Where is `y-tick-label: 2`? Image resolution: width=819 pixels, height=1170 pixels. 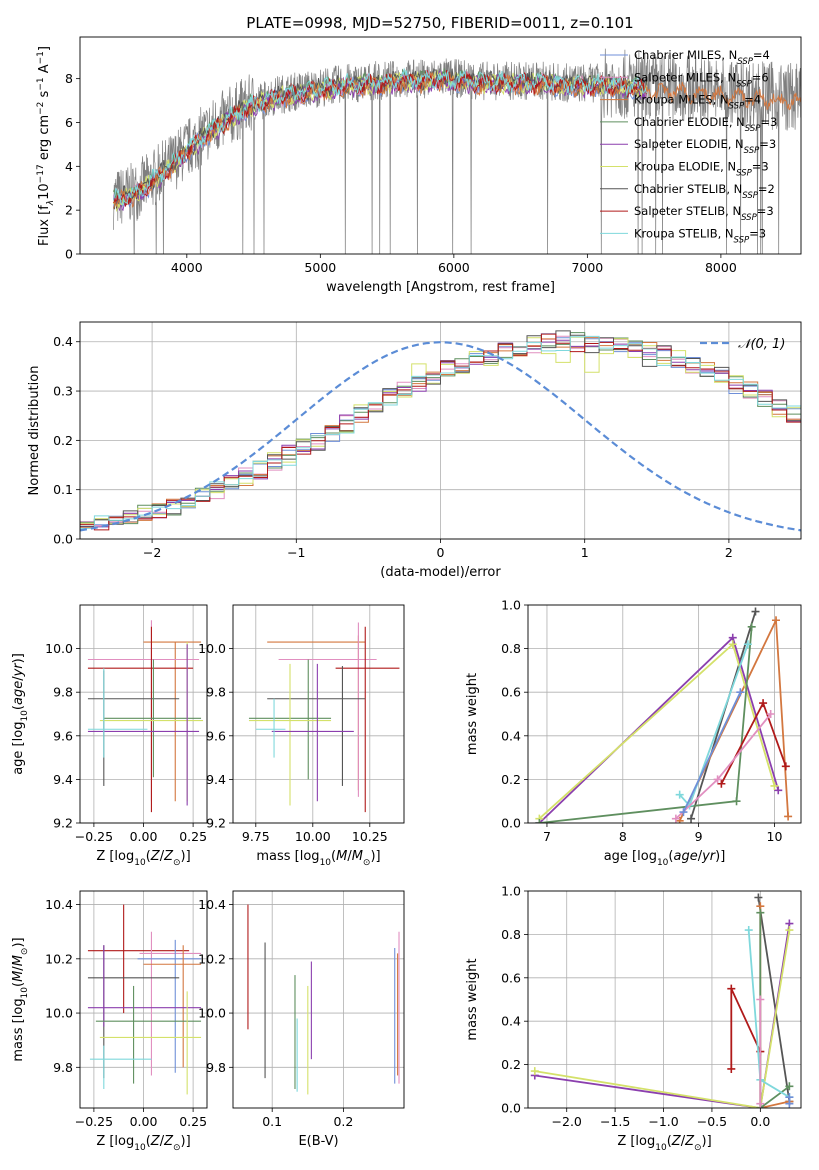 y-tick-label: 2 is located at coordinates (69, 210).